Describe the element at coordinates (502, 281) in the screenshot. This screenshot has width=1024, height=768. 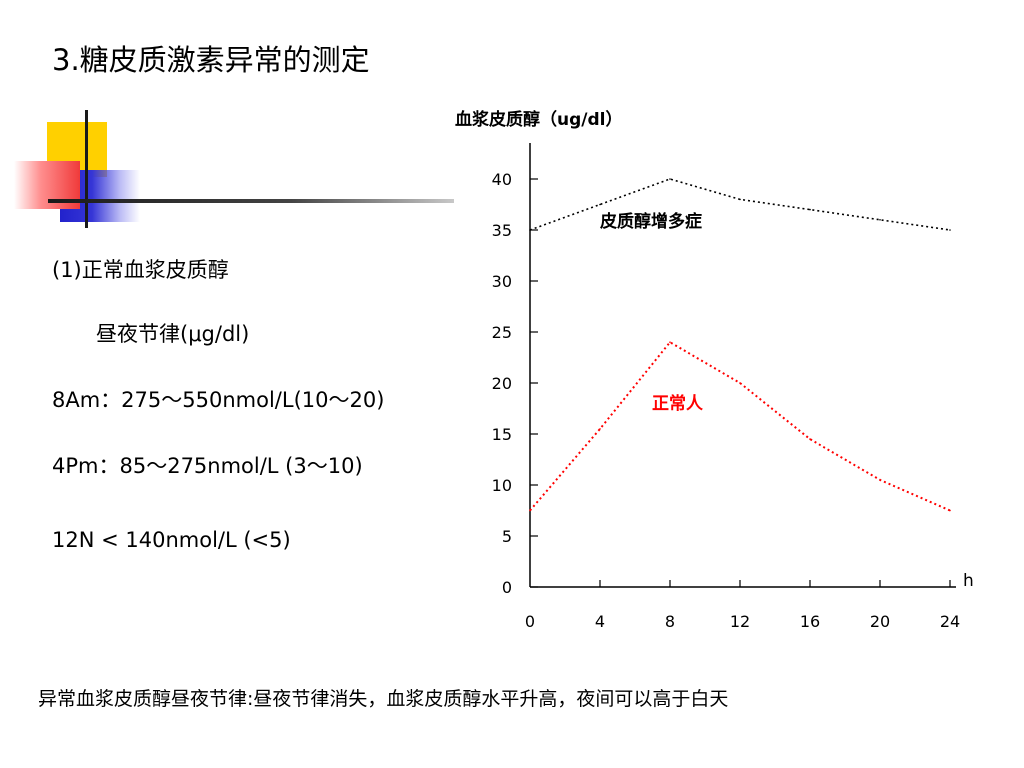
I see `y-tick-label: 30` at that location.